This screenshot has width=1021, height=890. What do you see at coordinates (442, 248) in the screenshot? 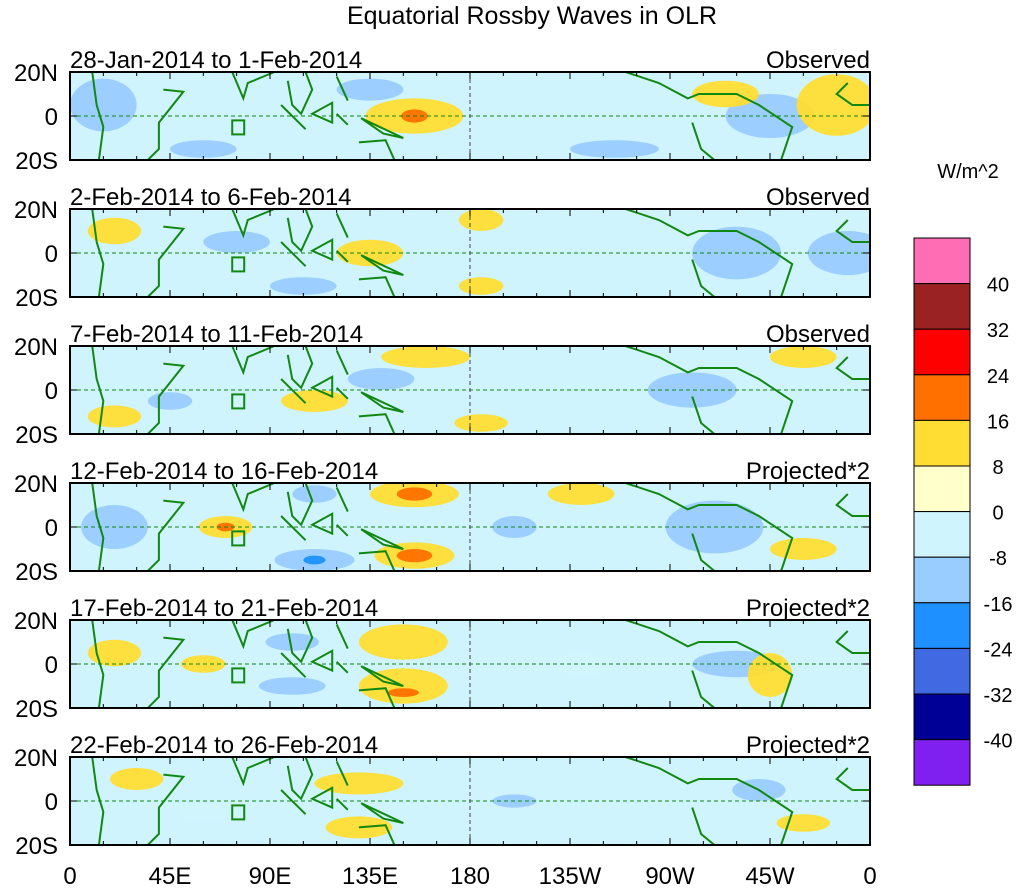
I see `map-panel: 20N 0 20S 2-Feb-2014 to 6-Feb-2014 Observed` at bounding box center [442, 248].